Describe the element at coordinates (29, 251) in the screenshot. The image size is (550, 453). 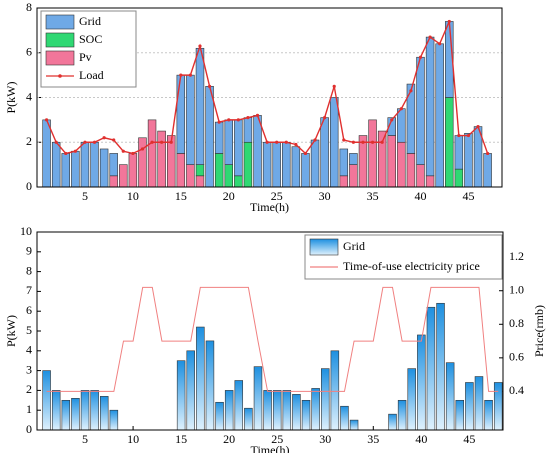
I see `y-tick-label: 9` at that location.